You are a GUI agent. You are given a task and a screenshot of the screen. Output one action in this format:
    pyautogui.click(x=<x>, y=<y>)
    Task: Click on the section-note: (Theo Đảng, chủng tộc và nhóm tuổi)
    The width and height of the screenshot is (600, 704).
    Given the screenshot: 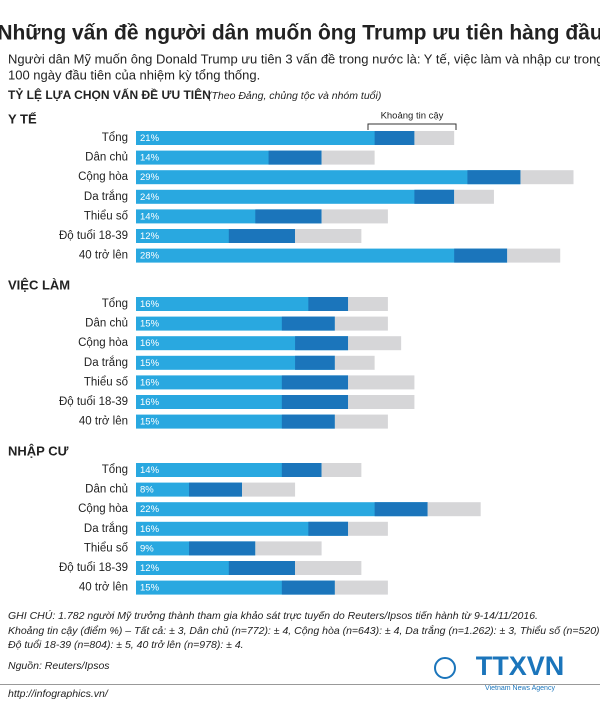 What is the action you would take?
    pyautogui.click(x=294, y=96)
    